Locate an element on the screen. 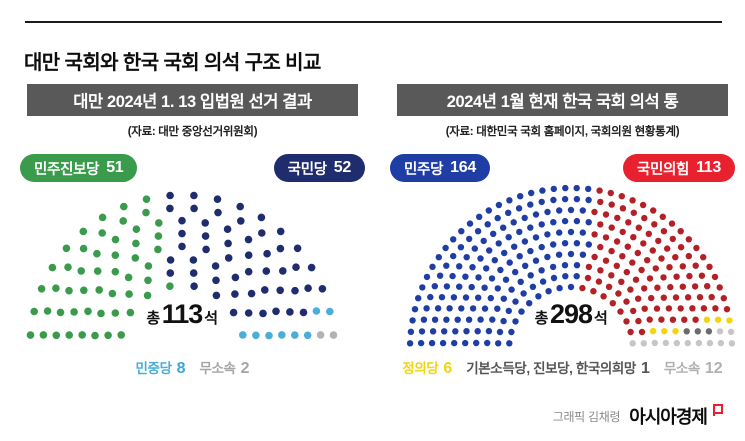 Image resolution: width=745 pixels, height=441 pixels. parliament-chart-taiwan is located at coordinates (182, 265).